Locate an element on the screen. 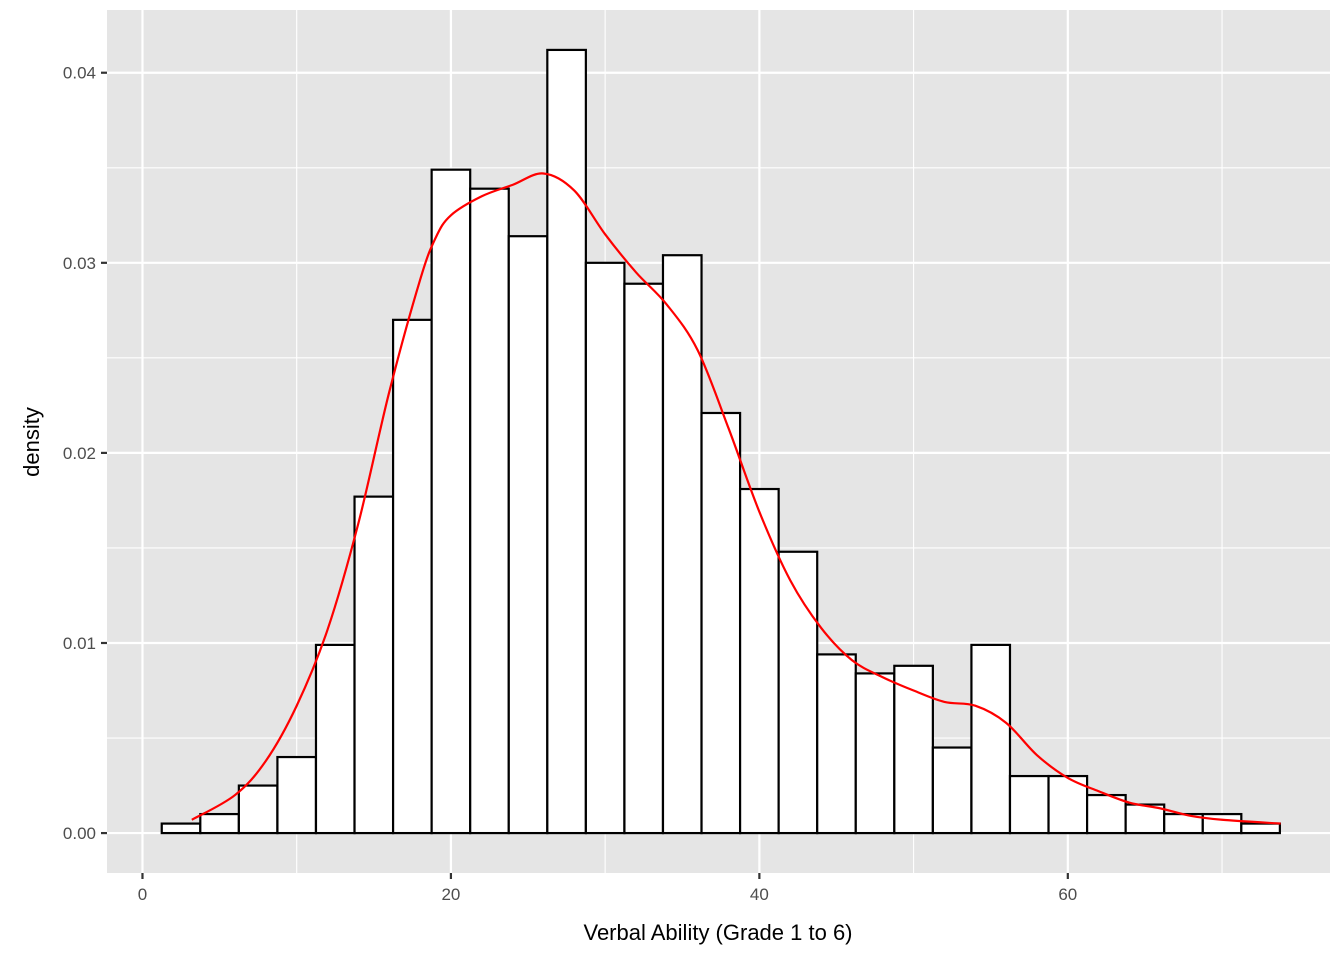  x-tick-label: 20 is located at coordinates (450, 894).